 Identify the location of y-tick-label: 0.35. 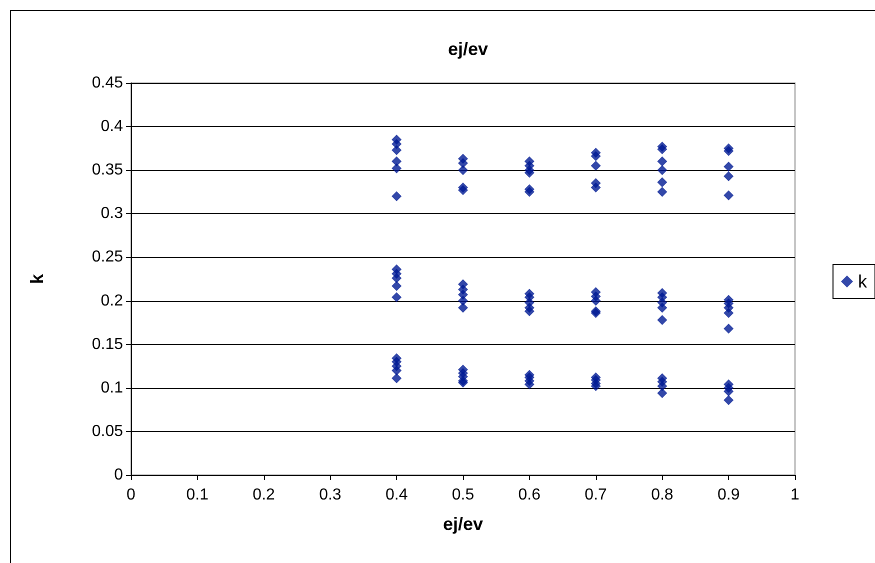
(108, 170).